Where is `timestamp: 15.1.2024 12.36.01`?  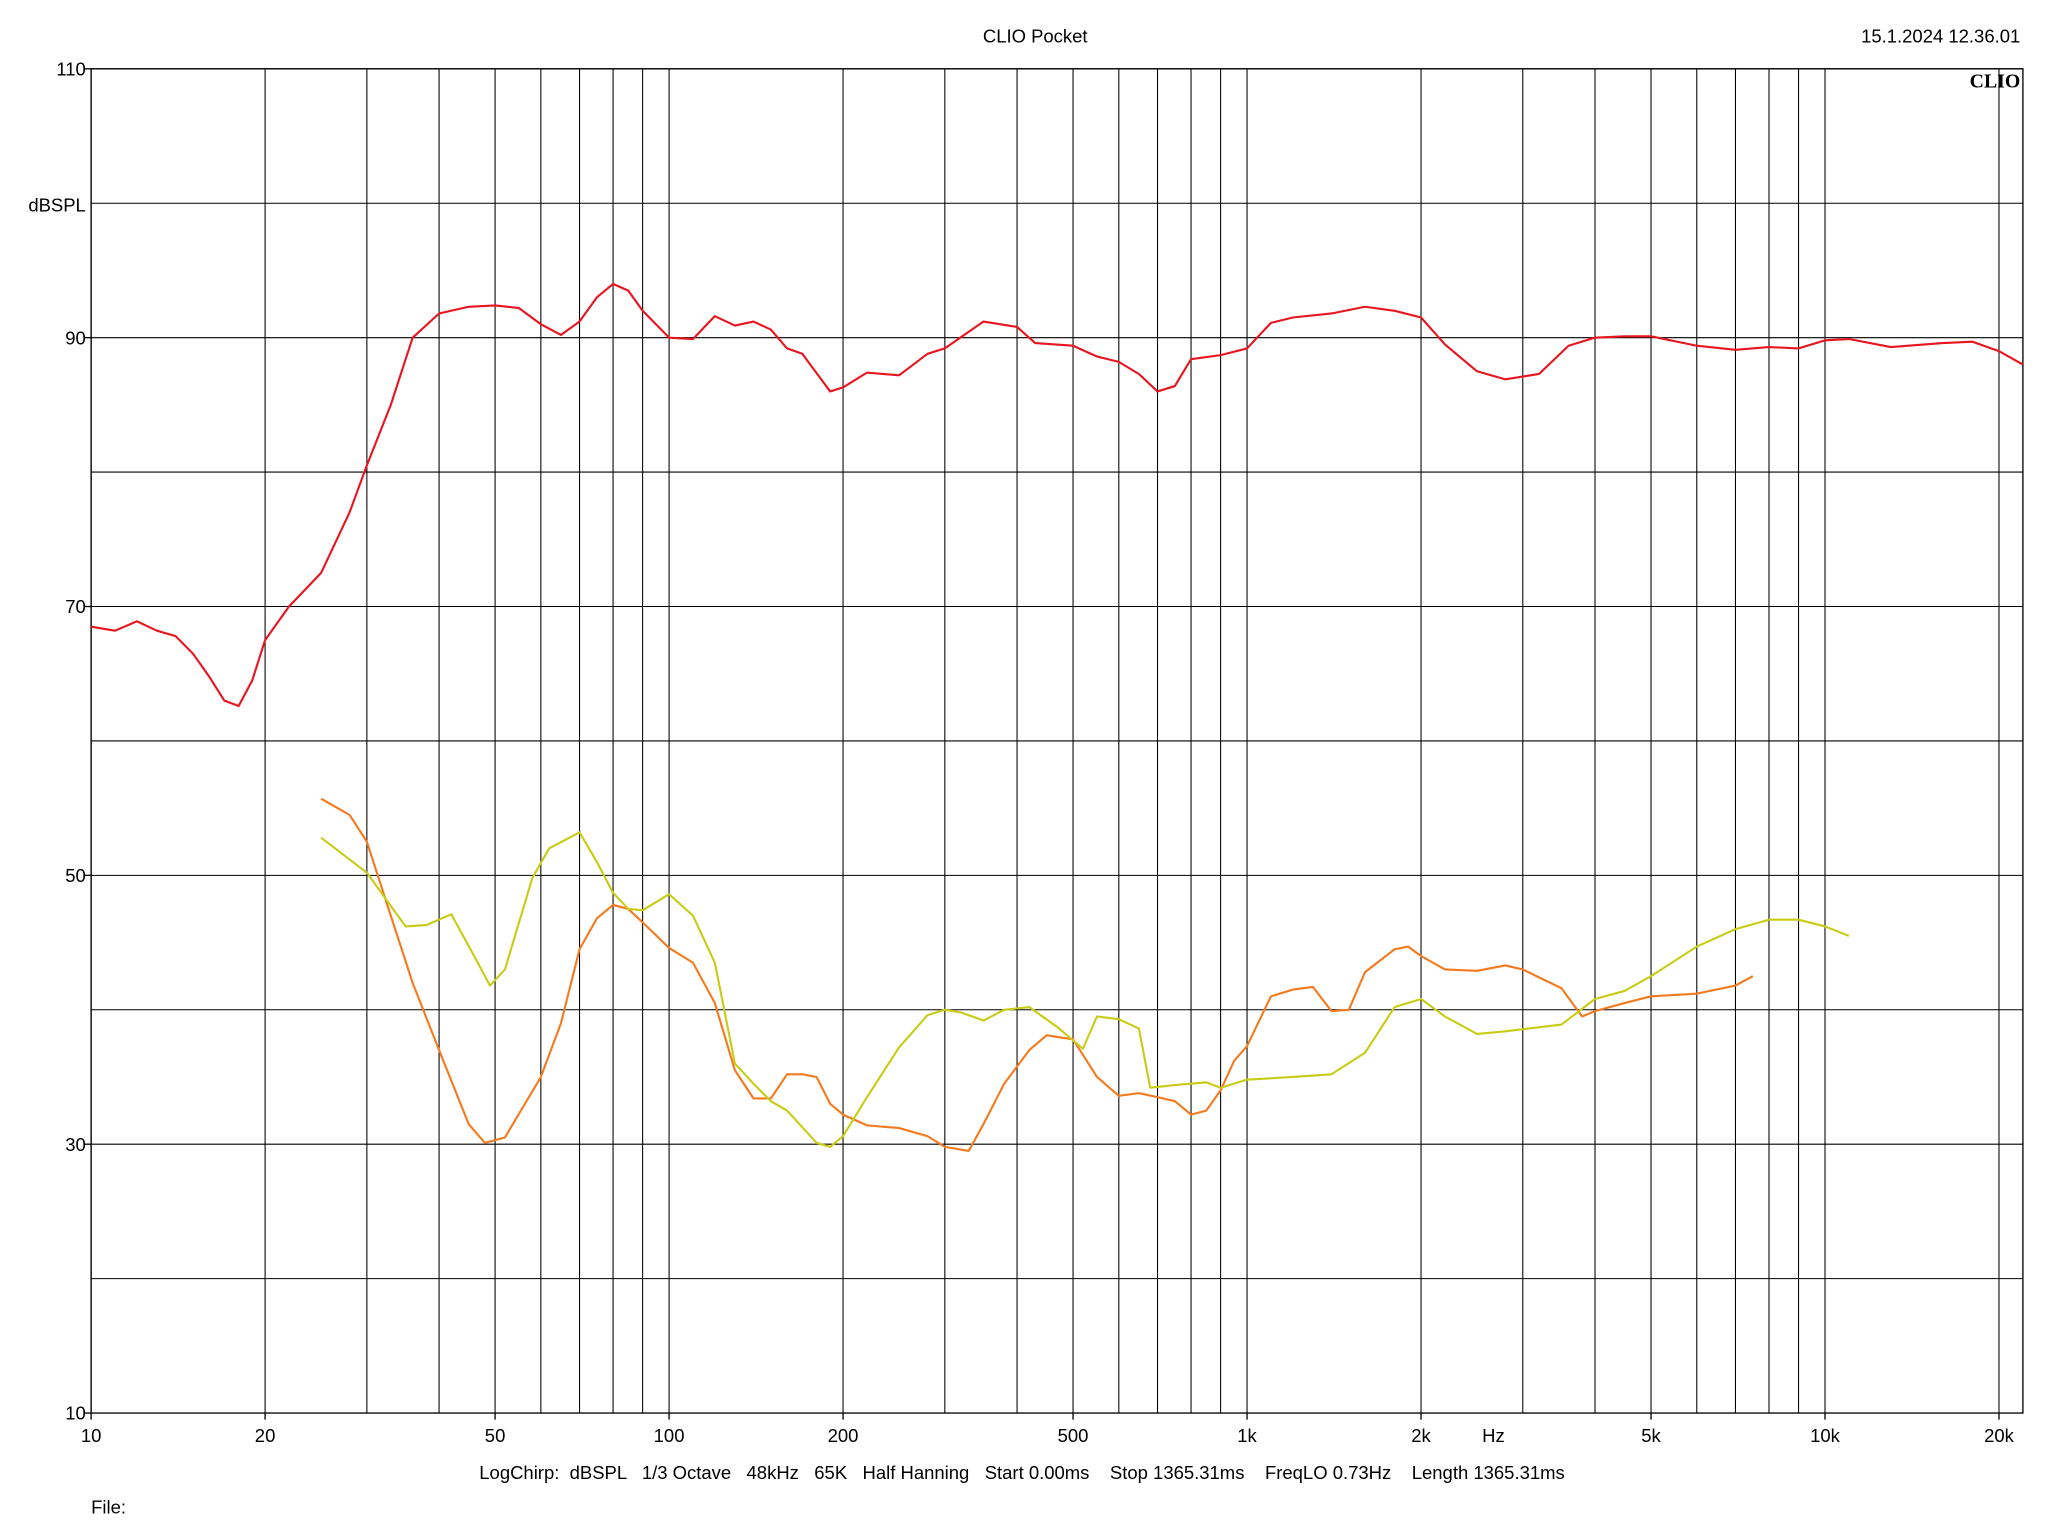
timestamp: 15.1.2024 12.36.01 is located at coordinates (1940, 35).